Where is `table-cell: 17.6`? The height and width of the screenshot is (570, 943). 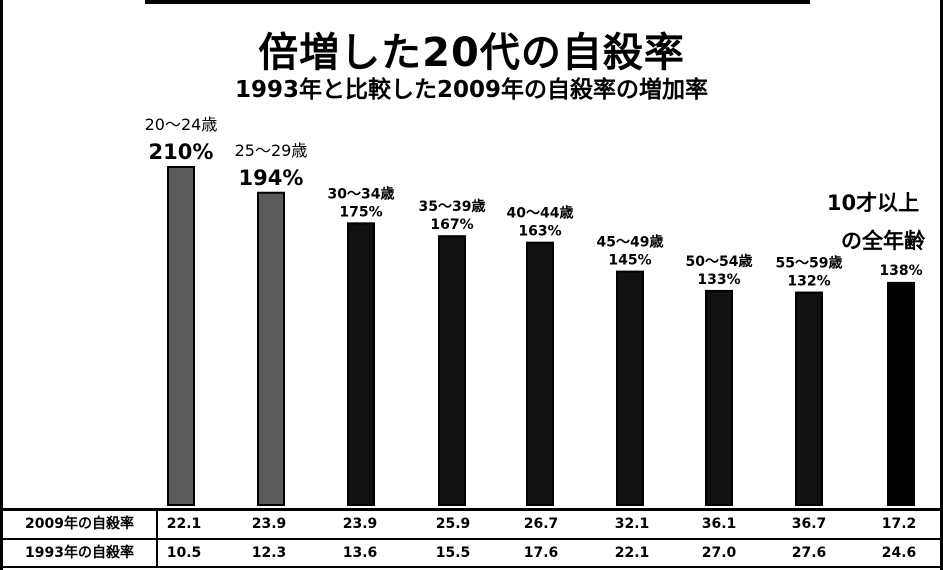
table-cell: 17.6 is located at coordinates (541, 553).